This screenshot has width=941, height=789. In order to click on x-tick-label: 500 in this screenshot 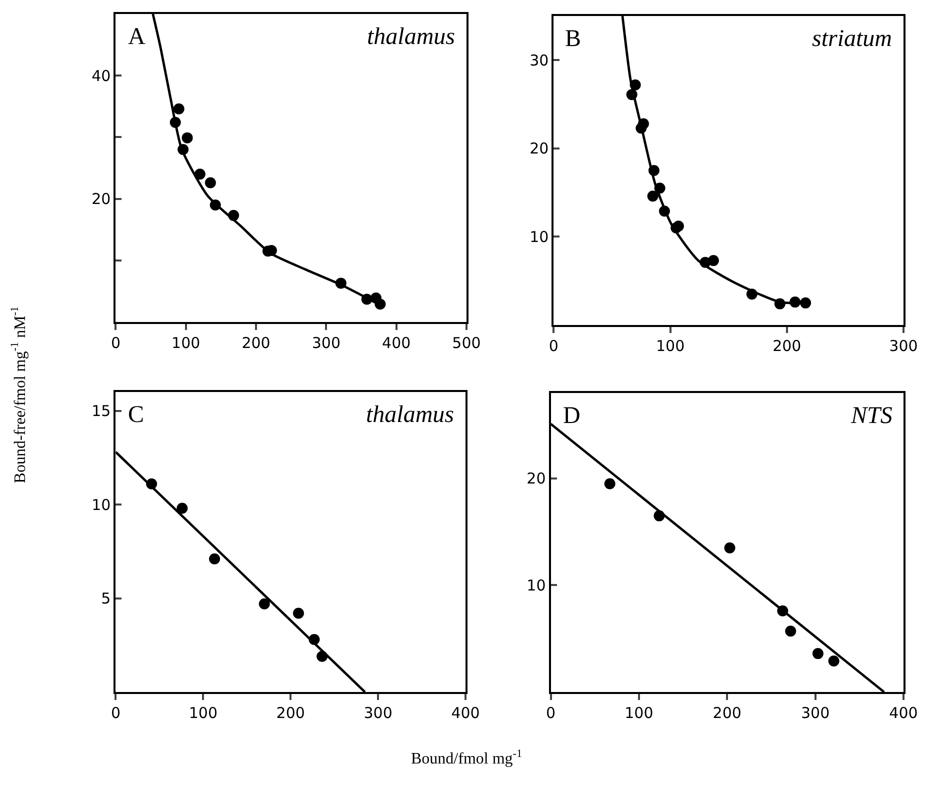, I will do `click(466, 343)`.